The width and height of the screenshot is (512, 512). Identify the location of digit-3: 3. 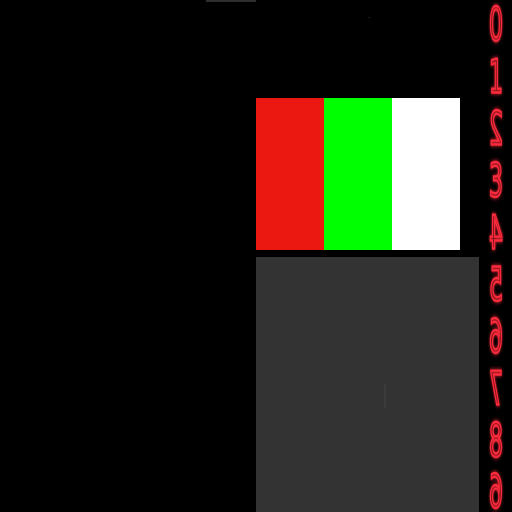
(496, 181).